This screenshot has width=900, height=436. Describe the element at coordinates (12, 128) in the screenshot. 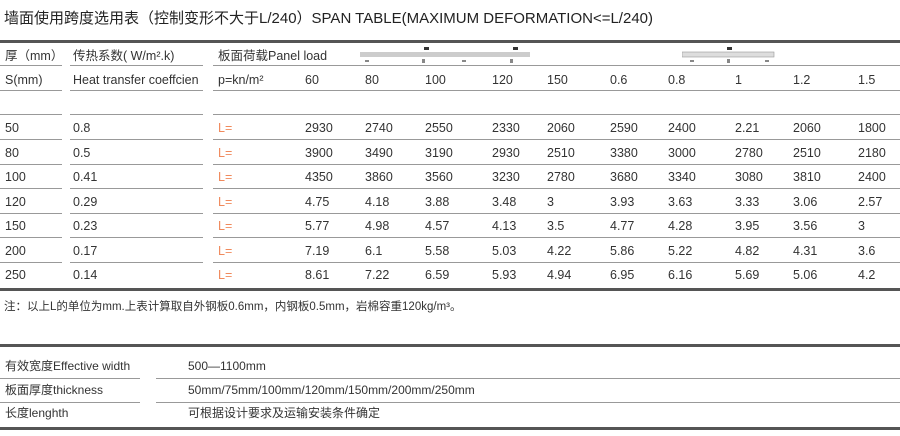

I see `thickness-cell: 50` at that location.